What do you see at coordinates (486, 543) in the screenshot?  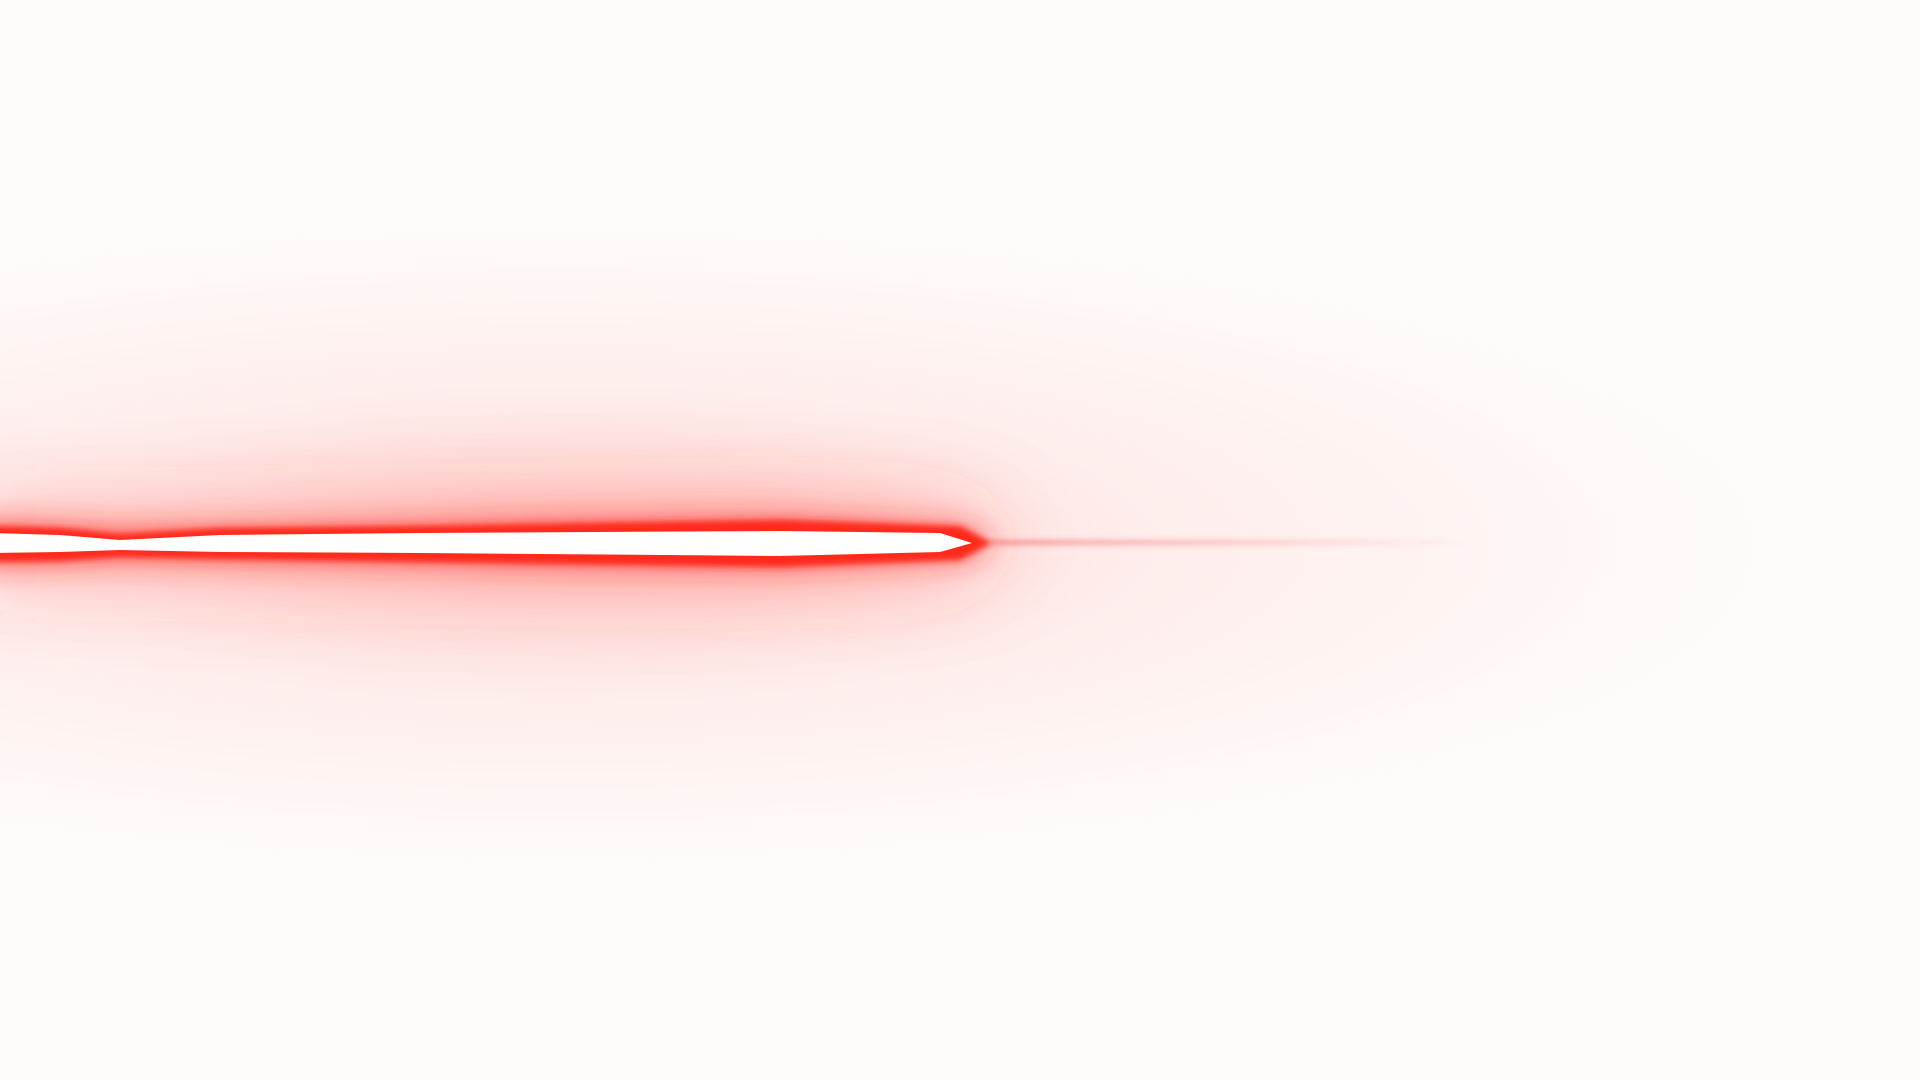 I see `beam-core` at bounding box center [486, 543].